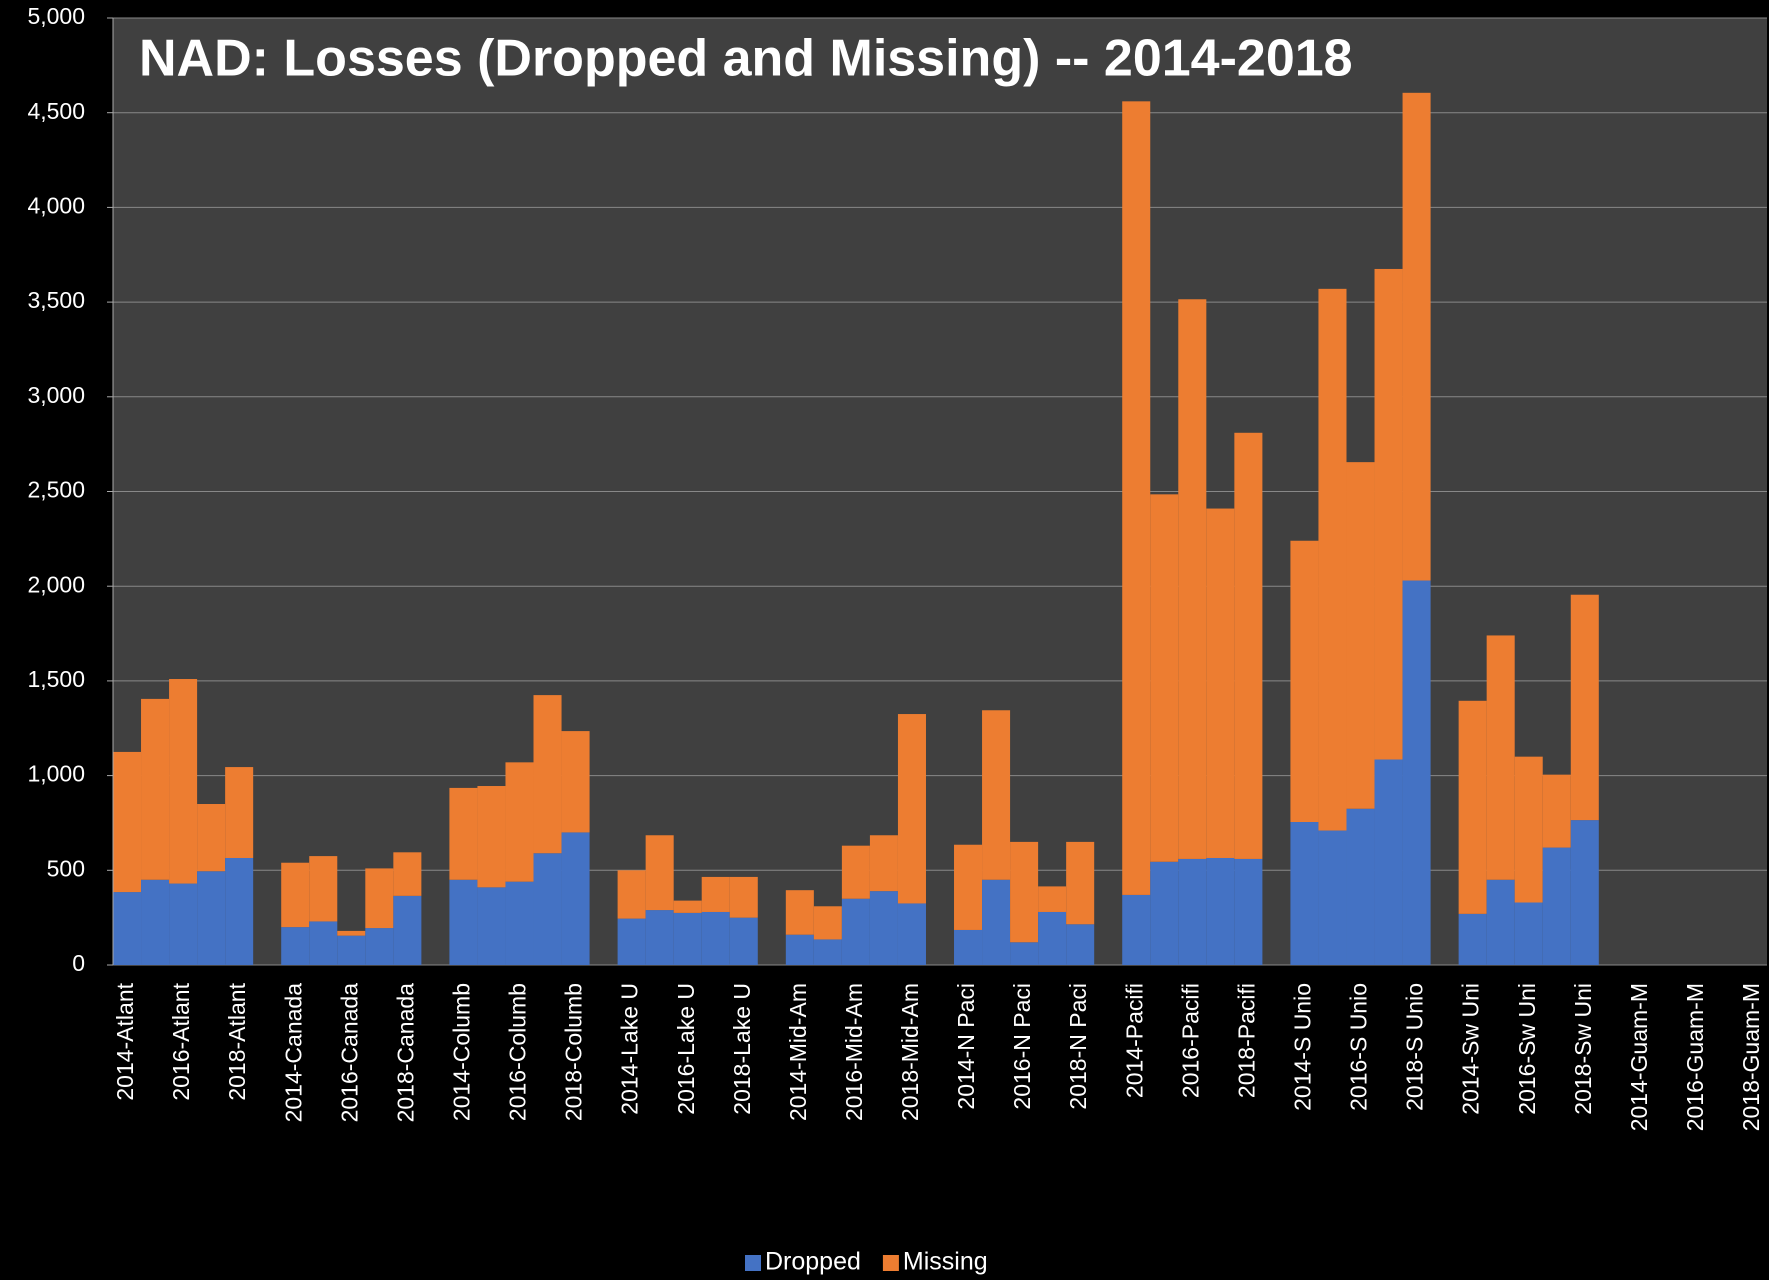  What do you see at coordinates (630, 1049) in the screenshot?
I see `x-tick-label: 2014-Lake U` at bounding box center [630, 1049].